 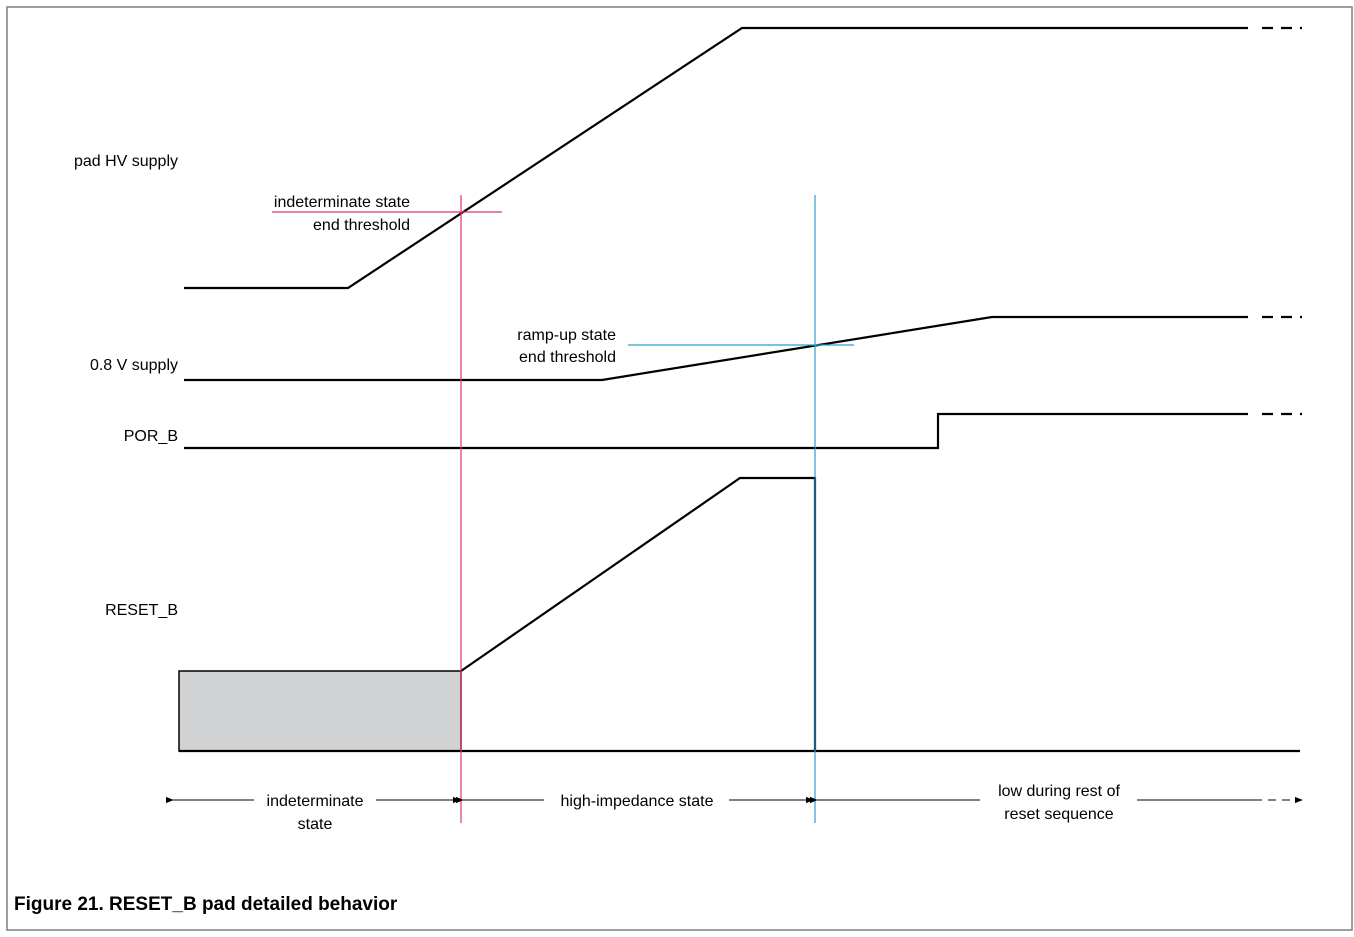 What do you see at coordinates (151, 436) in the screenshot?
I see `label-por-b: POR_B` at bounding box center [151, 436].